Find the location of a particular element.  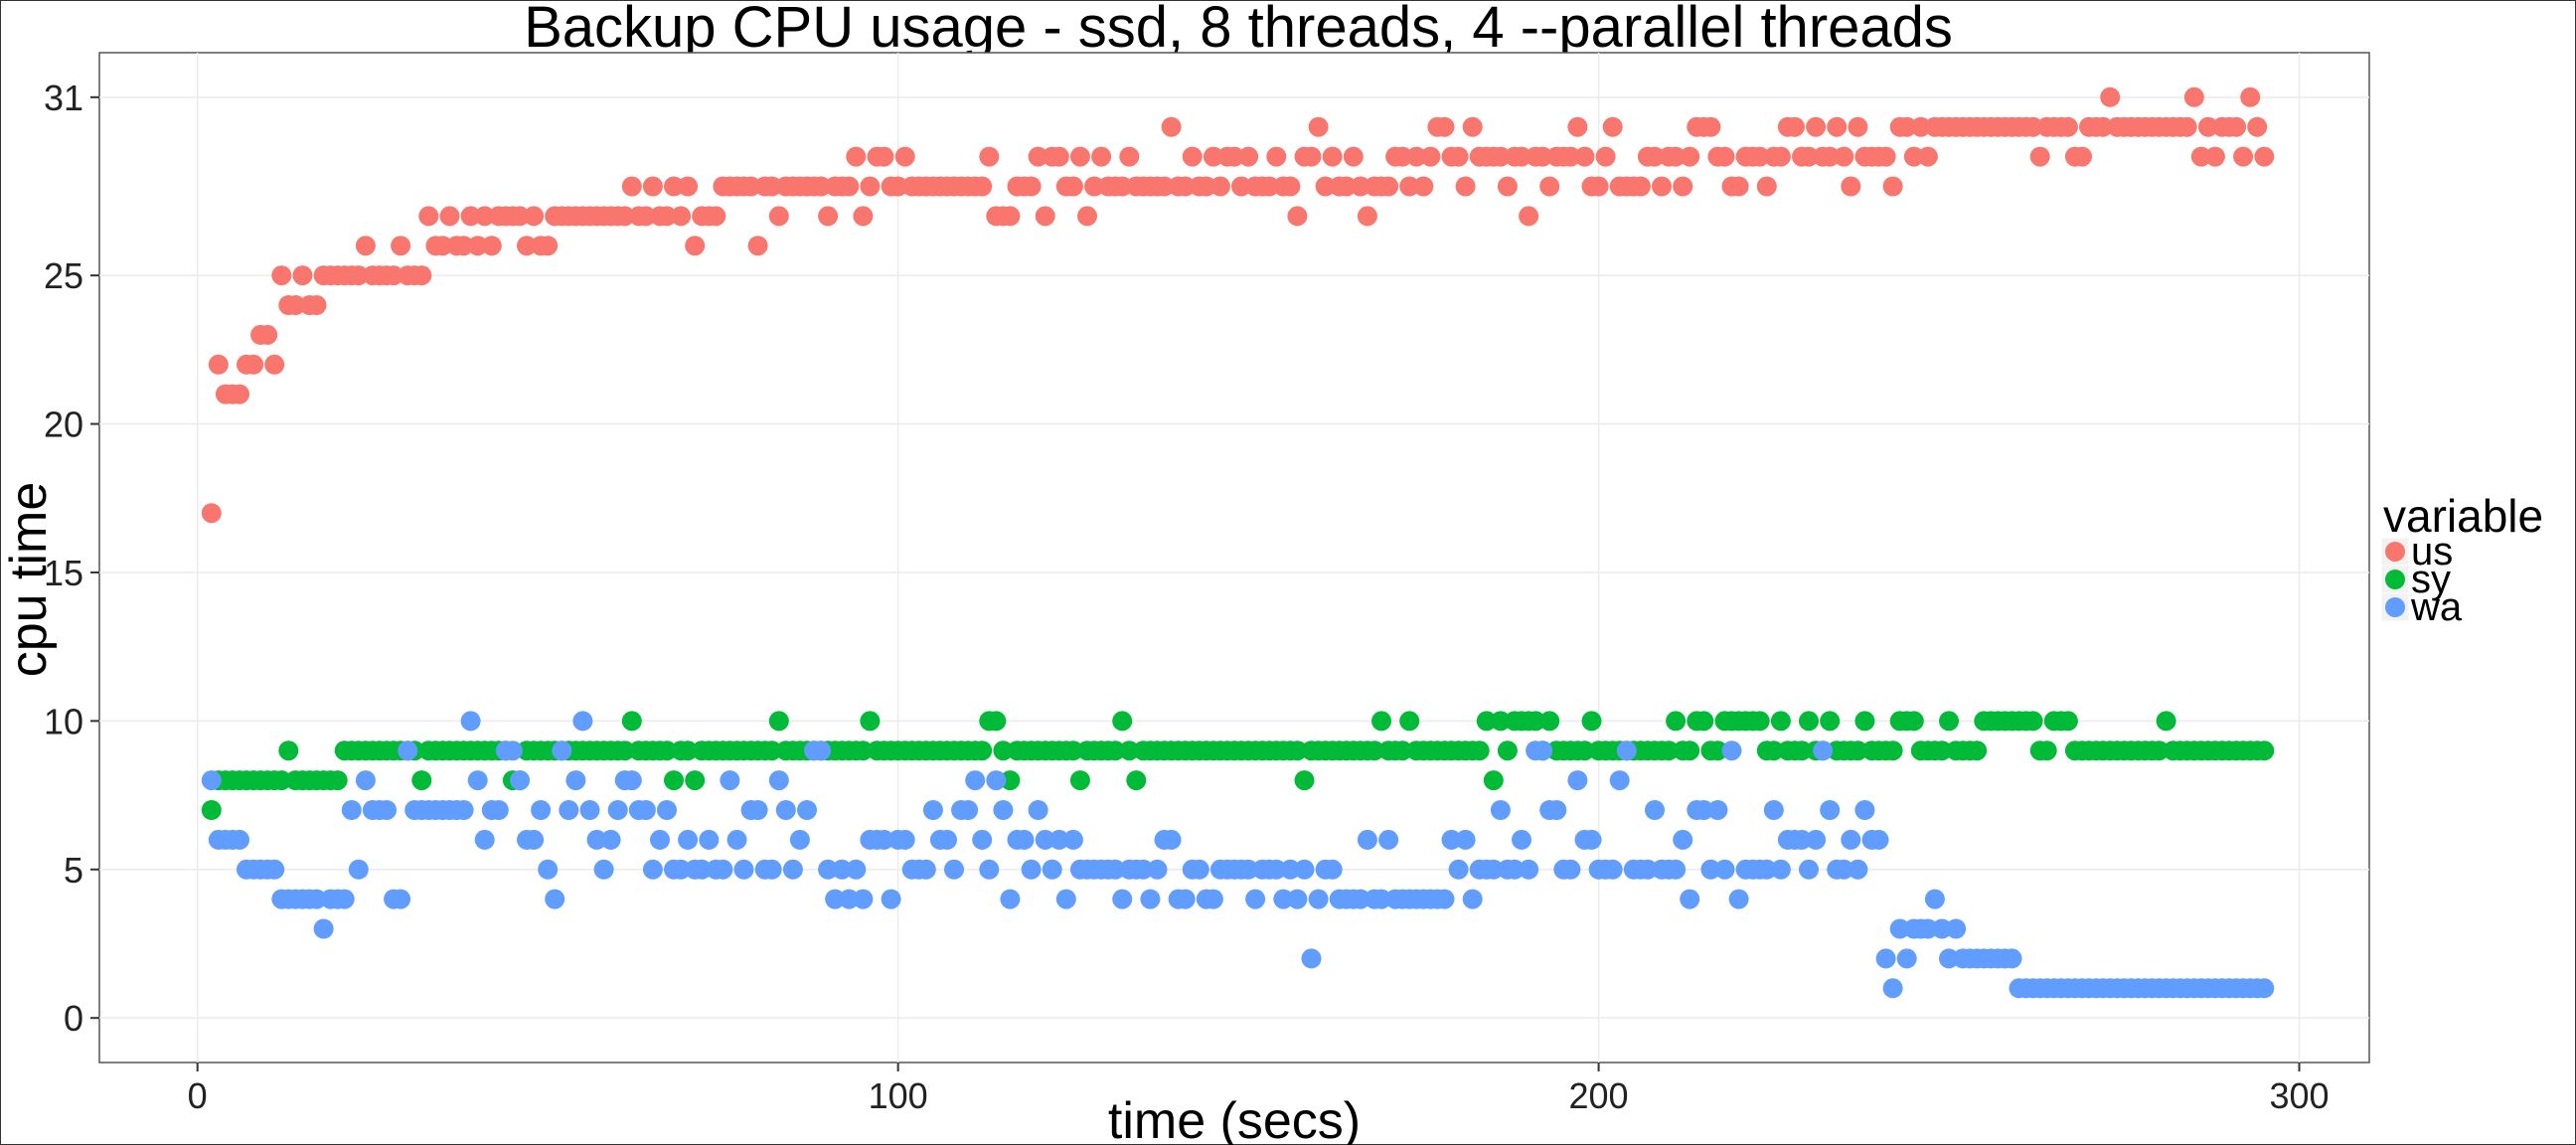

y-tick-label: 20 is located at coordinates (63, 425).